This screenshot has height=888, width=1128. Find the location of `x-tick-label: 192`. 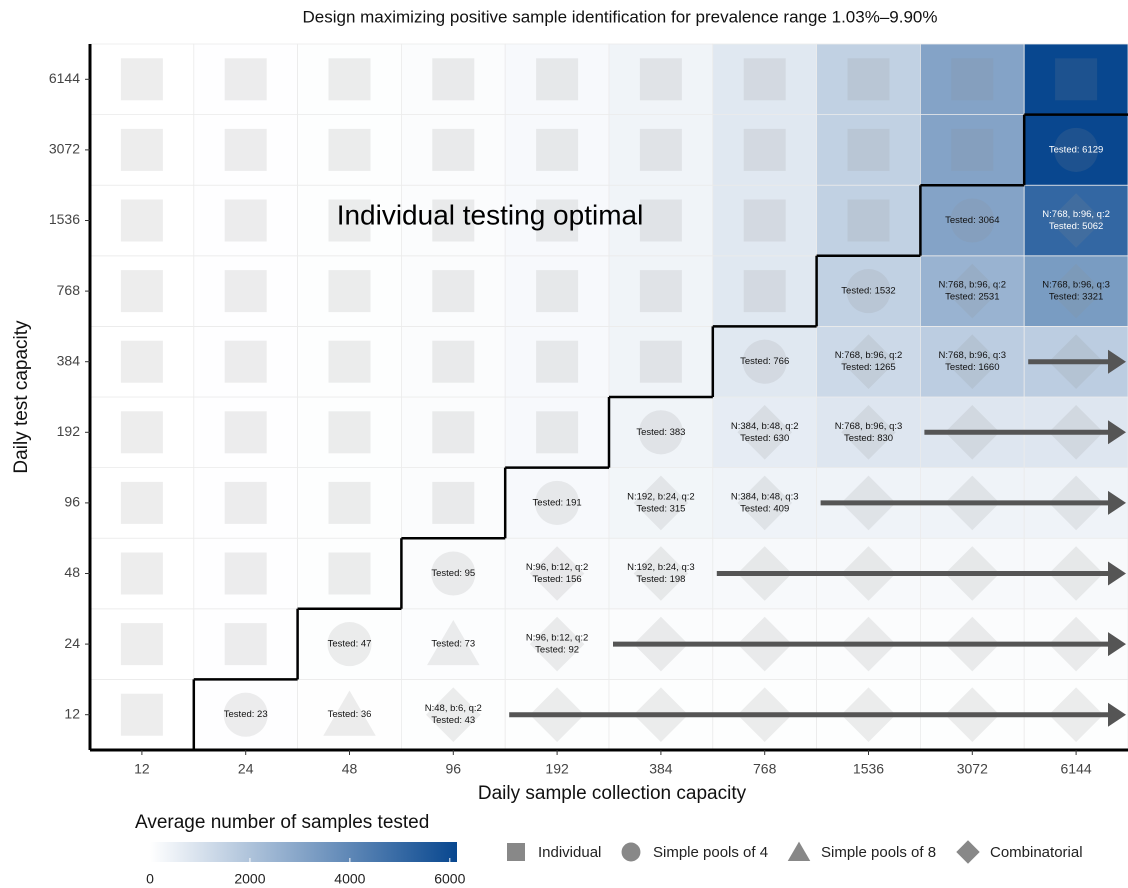

x-tick-label: 192 is located at coordinates (557, 769).